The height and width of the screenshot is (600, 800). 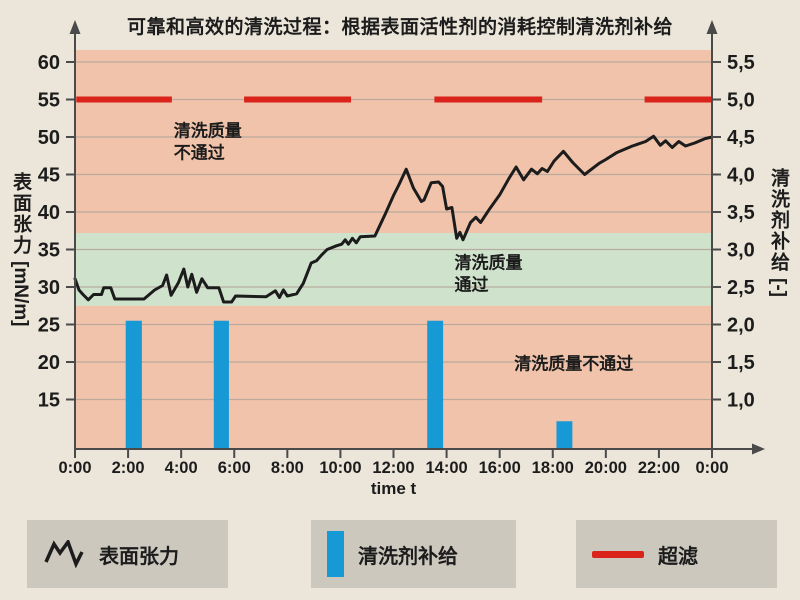 What do you see at coordinates (399, 27) in the screenshot?
I see `page-title: 可靠和高效的清洗过程：根据表面活性剂的消耗控制清洗剂补给` at bounding box center [399, 27].